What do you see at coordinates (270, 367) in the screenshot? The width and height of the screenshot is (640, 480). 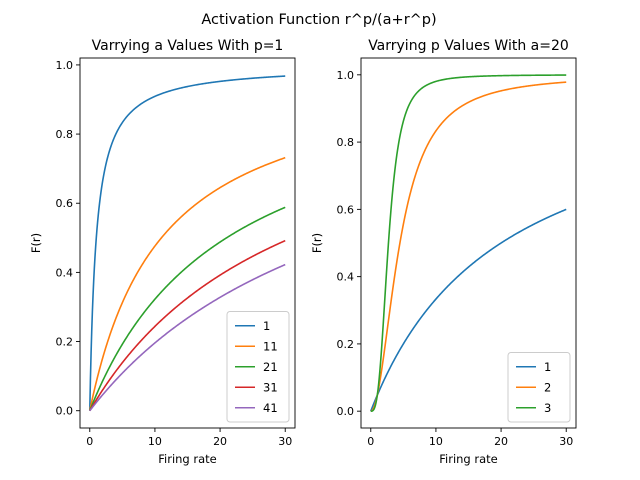 I see `legend-label-21: 21` at bounding box center [270, 367].